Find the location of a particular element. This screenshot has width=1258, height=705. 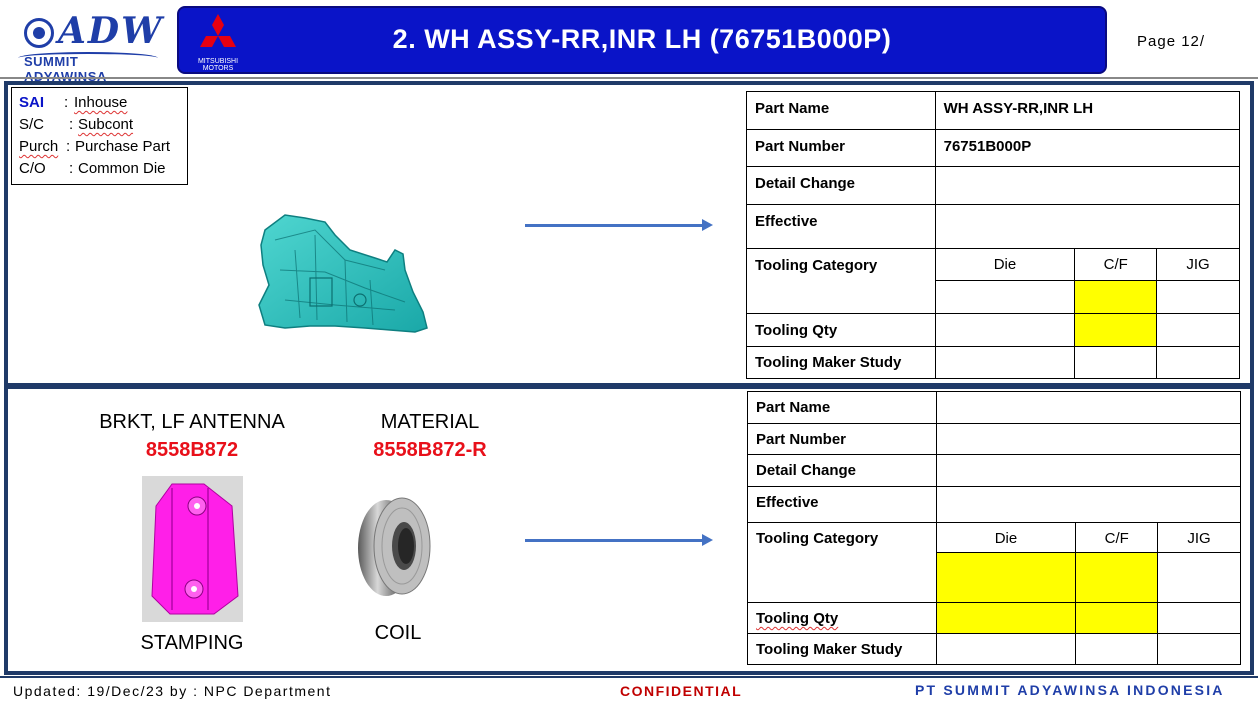

logo-subtitle: SUMMIT ADYAWINSA is located at coordinates (65, 69).